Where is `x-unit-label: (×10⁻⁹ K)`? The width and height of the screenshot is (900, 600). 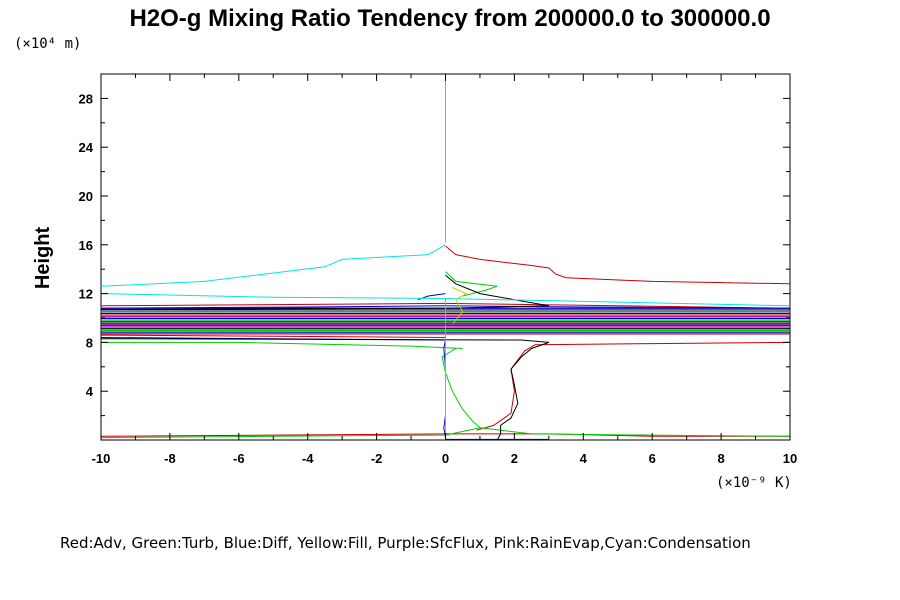
x-unit-label: (×10⁻⁹ K) is located at coordinates (754, 483).